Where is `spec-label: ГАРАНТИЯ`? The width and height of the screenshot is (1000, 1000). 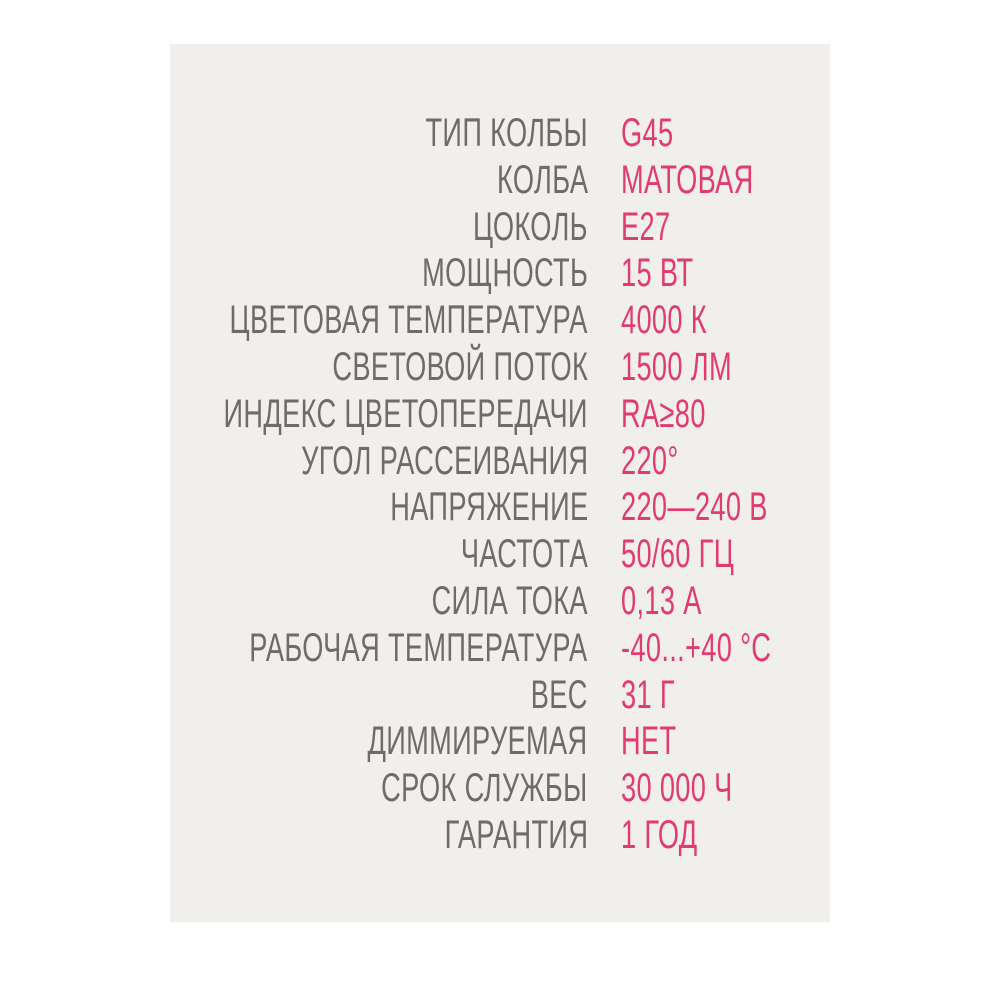
spec-label: ГАРАНТИЯ is located at coordinates (516, 834).